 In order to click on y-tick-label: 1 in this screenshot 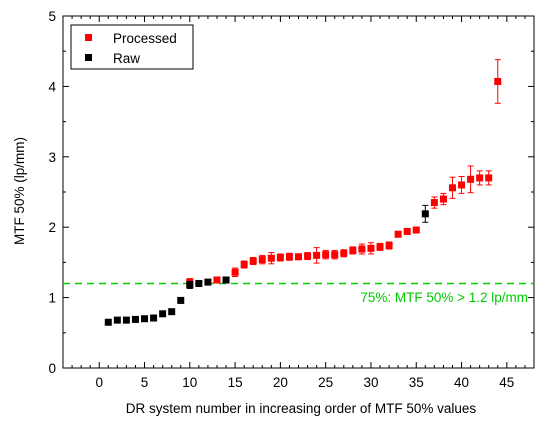, I will do `click(52, 298)`.